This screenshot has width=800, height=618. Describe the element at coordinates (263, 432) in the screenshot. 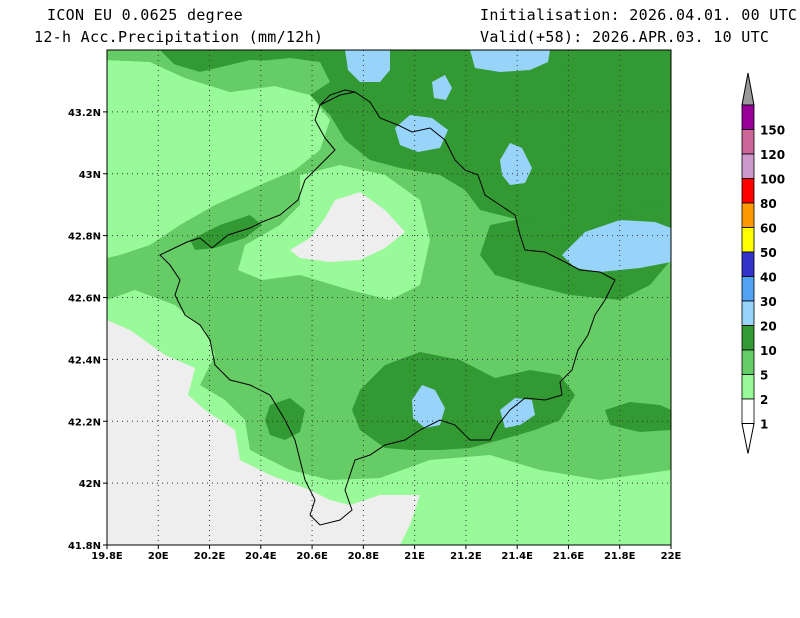

I see `precip-none-sw` at that location.